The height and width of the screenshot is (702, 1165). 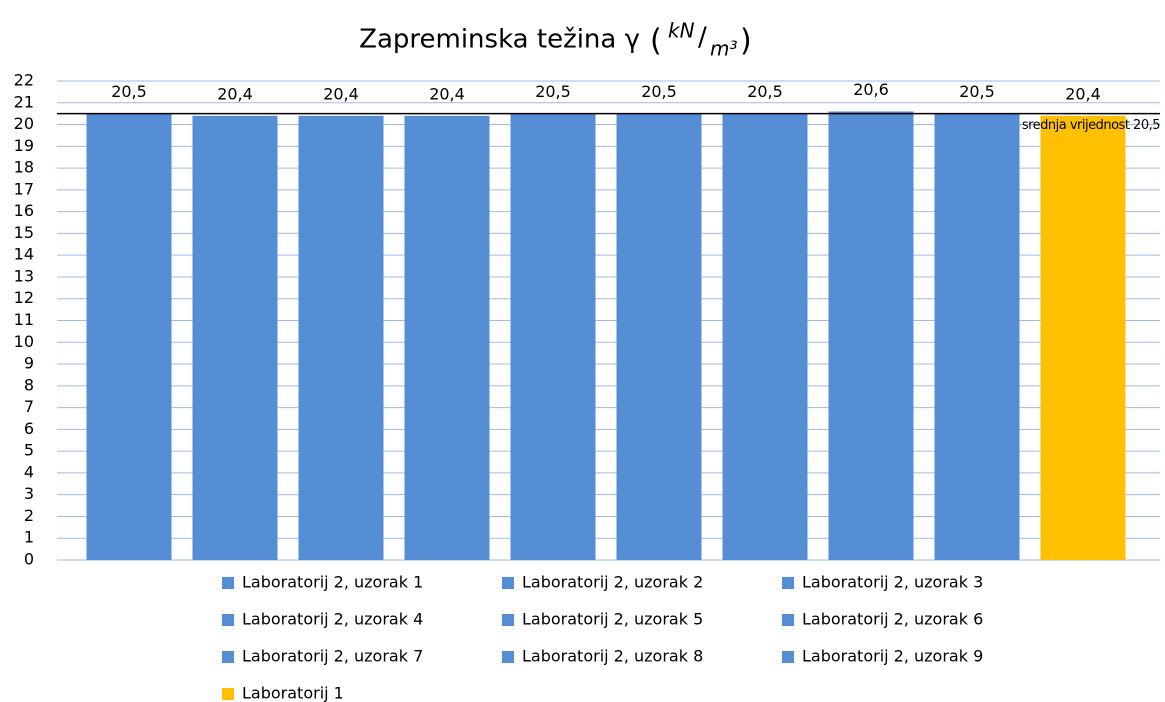 What do you see at coordinates (24, 210) in the screenshot?
I see `y-tick-label: 16` at bounding box center [24, 210].